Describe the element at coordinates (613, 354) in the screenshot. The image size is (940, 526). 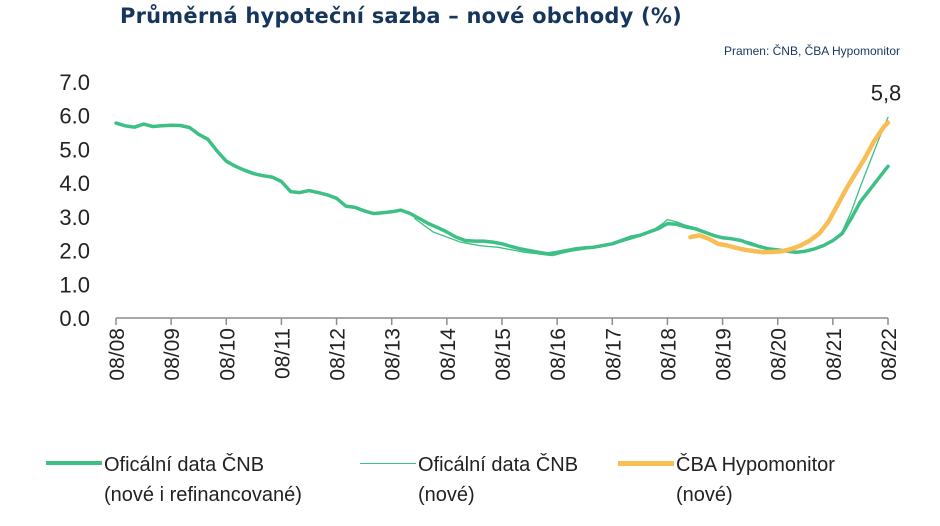
I see `x-tick-label: 08/17` at that location.